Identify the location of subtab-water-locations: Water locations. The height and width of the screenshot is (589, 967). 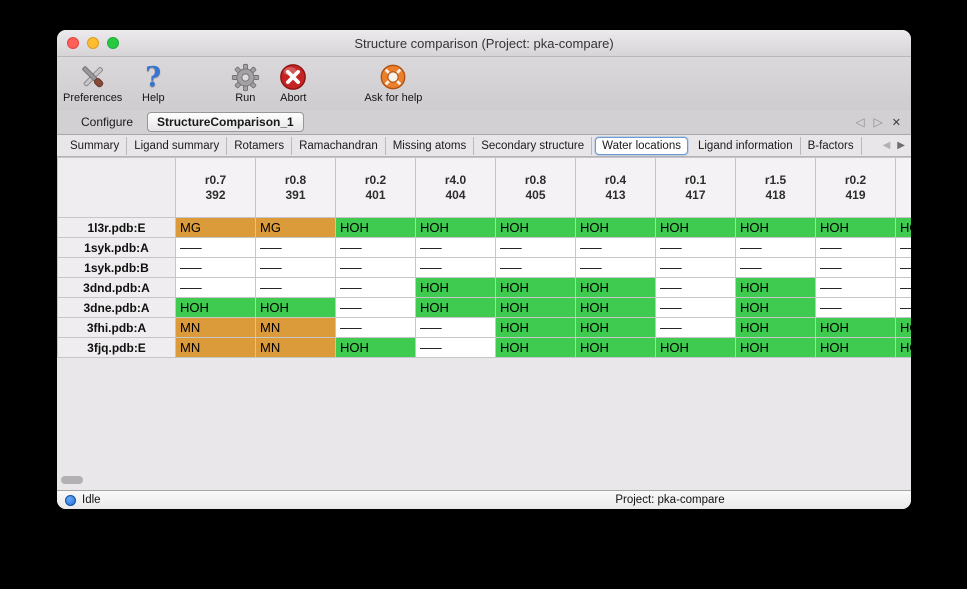
(641, 145).